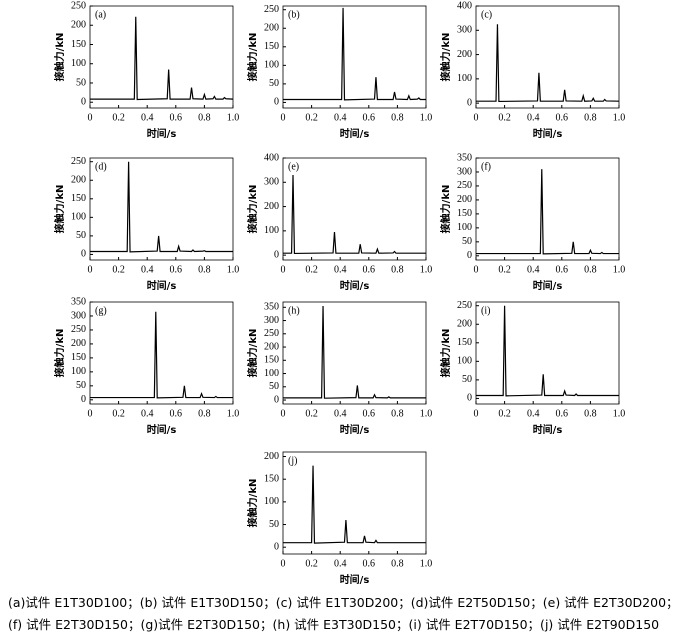 Image resolution: width=680 pixels, height=635 pixels. Describe the element at coordinates (101, 166) in the screenshot. I see `panel-label: (d)` at that location.